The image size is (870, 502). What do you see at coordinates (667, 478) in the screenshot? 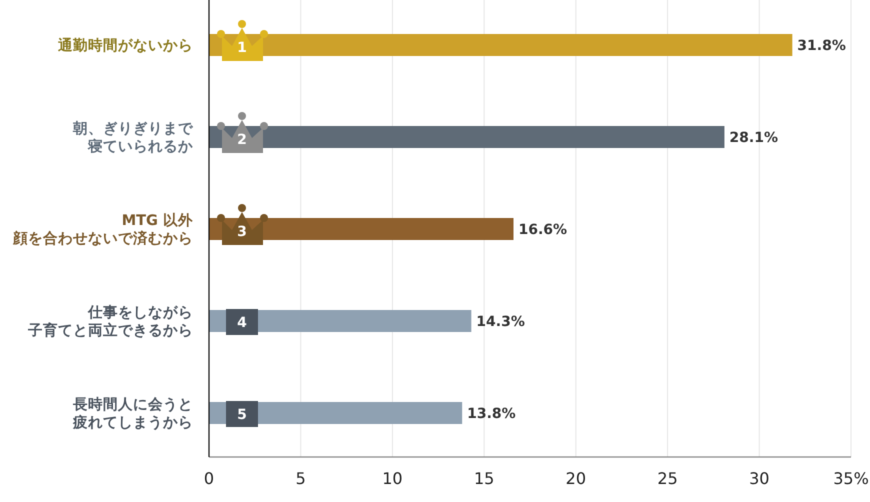
I see `x-tick-label: 25` at bounding box center [667, 478].